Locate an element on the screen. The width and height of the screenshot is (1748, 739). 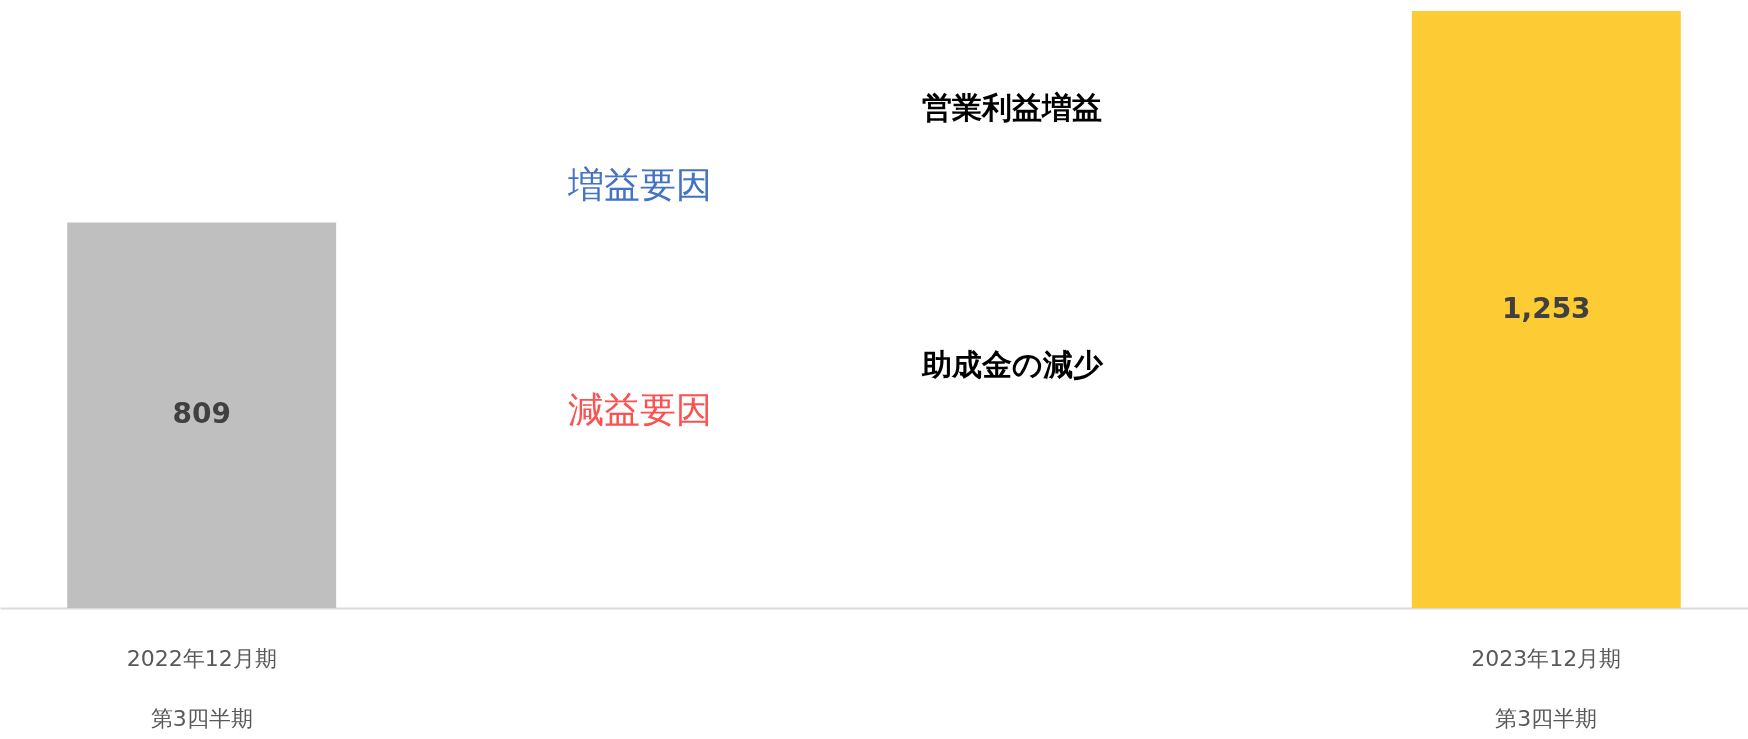
annotation: 増益要因 is located at coordinates (639, 184).